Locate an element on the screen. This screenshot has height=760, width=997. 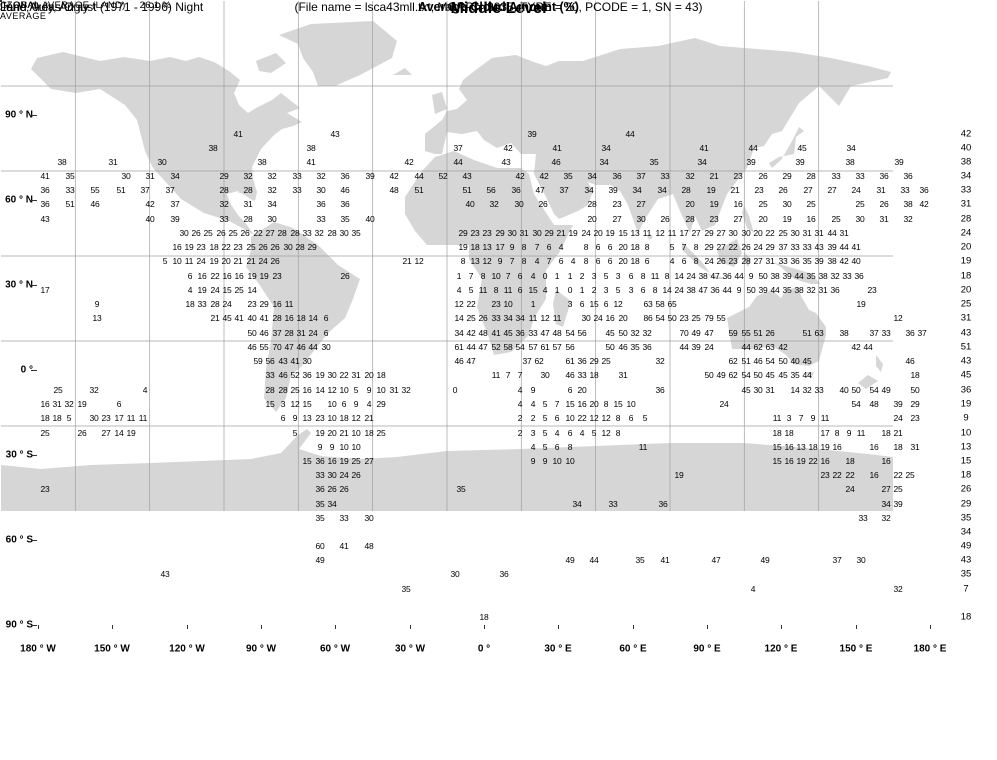
lat-tick-label: 60 ° S is located at coordinates (19, 540).